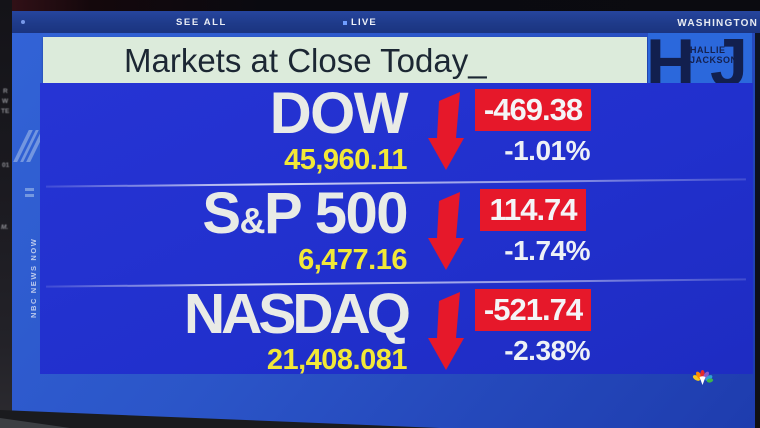 The image size is (760, 428). Describe the element at coordinates (337, 360) in the screenshot. I see `index-value: 21,408.081` at that location.